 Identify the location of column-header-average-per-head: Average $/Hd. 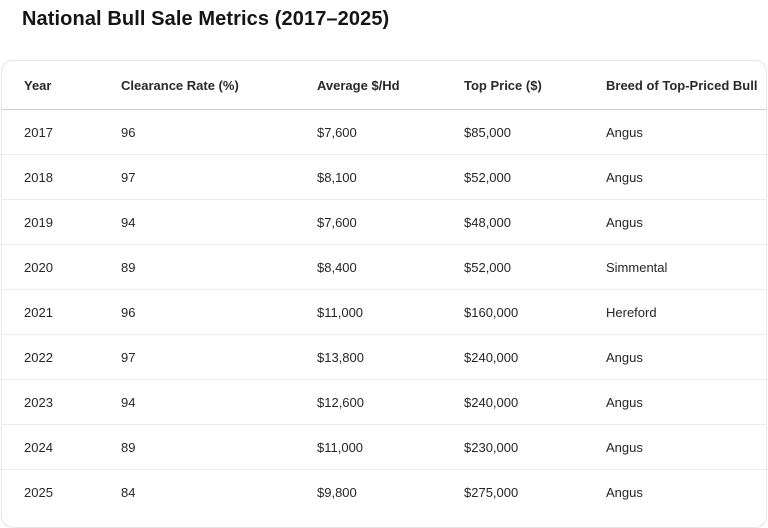
(390, 85).